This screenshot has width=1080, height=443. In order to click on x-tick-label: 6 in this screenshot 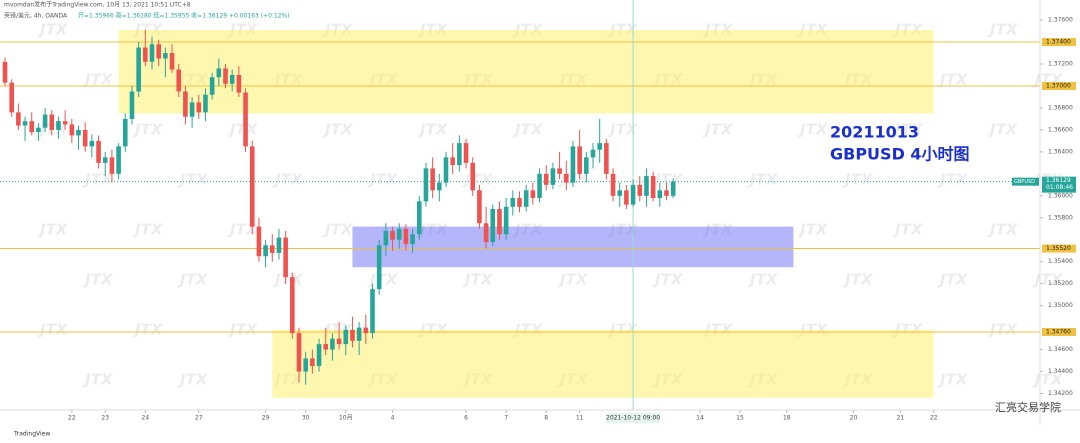, I will do `click(466, 418)`.